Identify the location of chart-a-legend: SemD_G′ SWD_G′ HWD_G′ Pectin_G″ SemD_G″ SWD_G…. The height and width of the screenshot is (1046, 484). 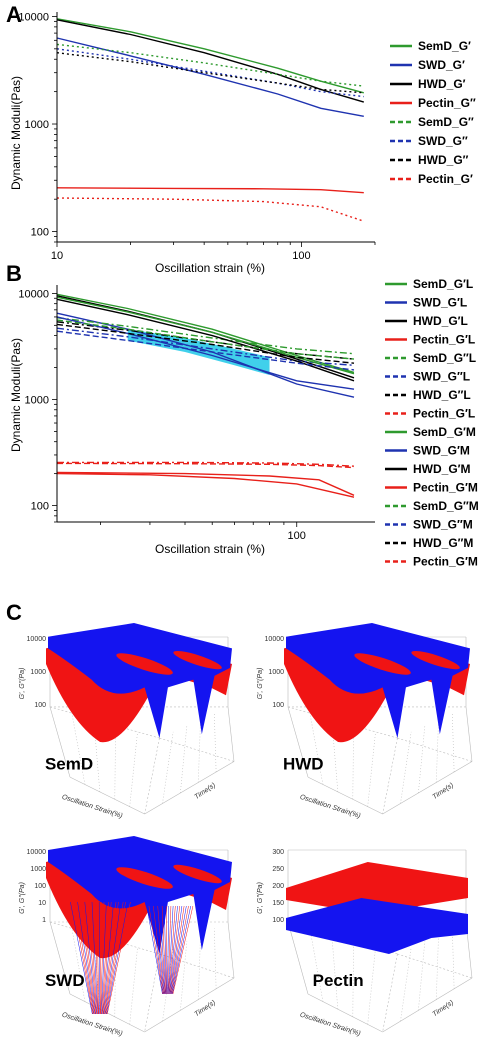
(433, 112).